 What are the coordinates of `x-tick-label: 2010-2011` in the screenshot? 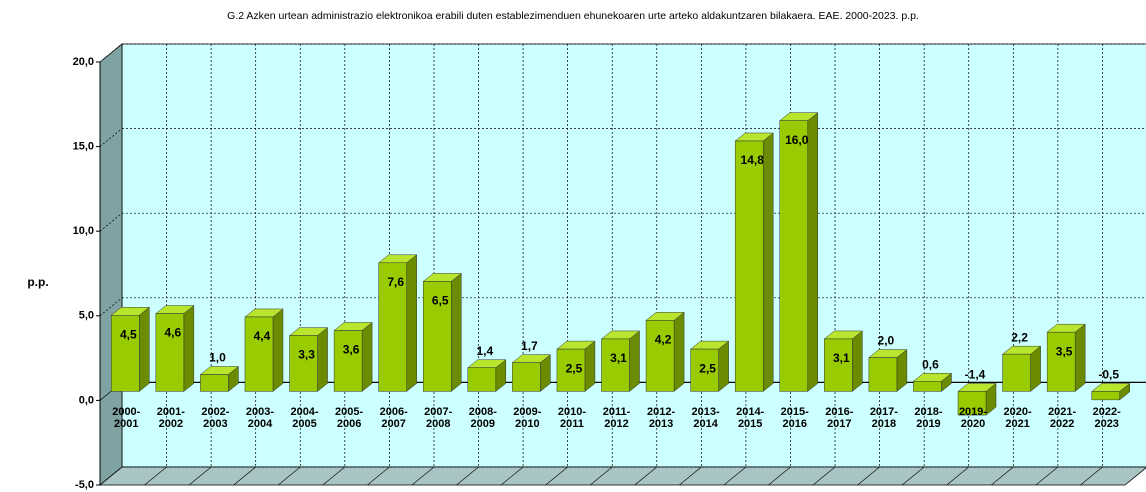 It's located at (571, 418).